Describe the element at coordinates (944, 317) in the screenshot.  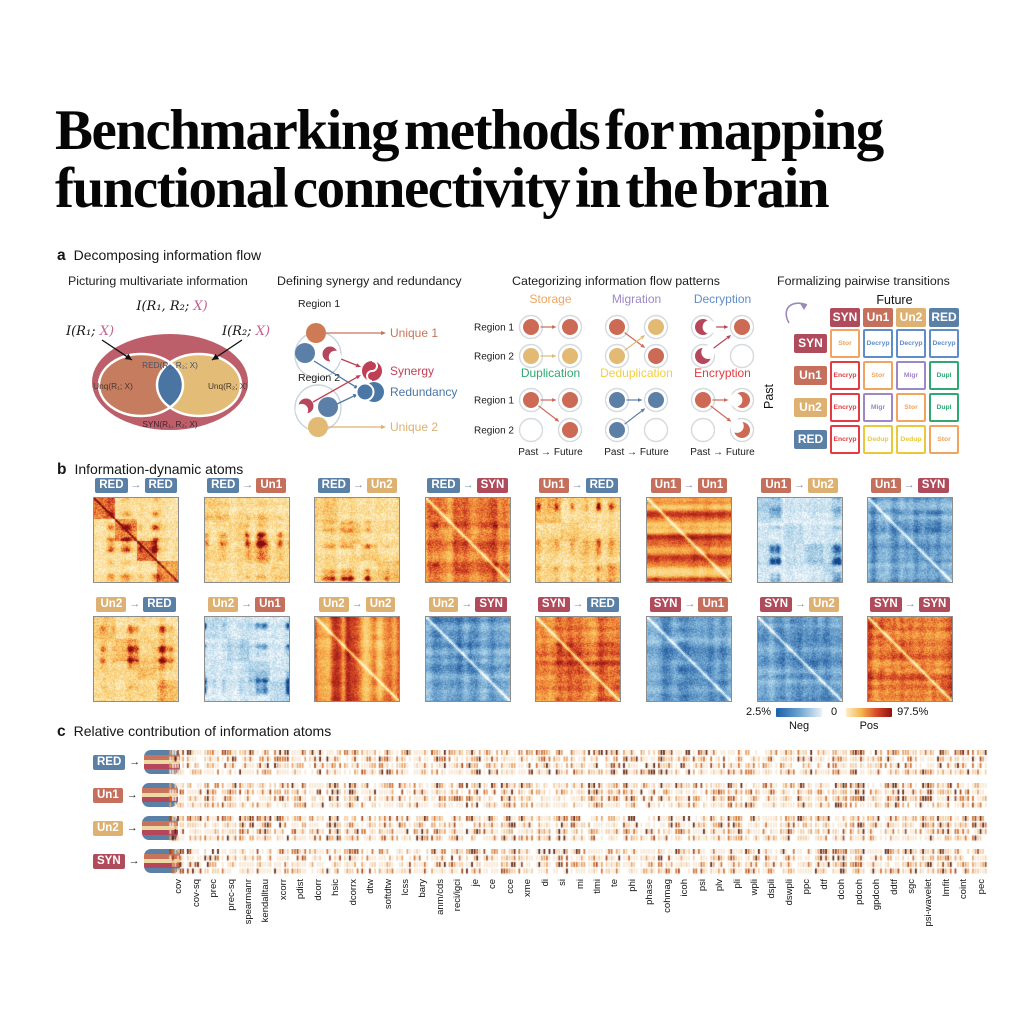
I see `future-header-red: RED` at that location.